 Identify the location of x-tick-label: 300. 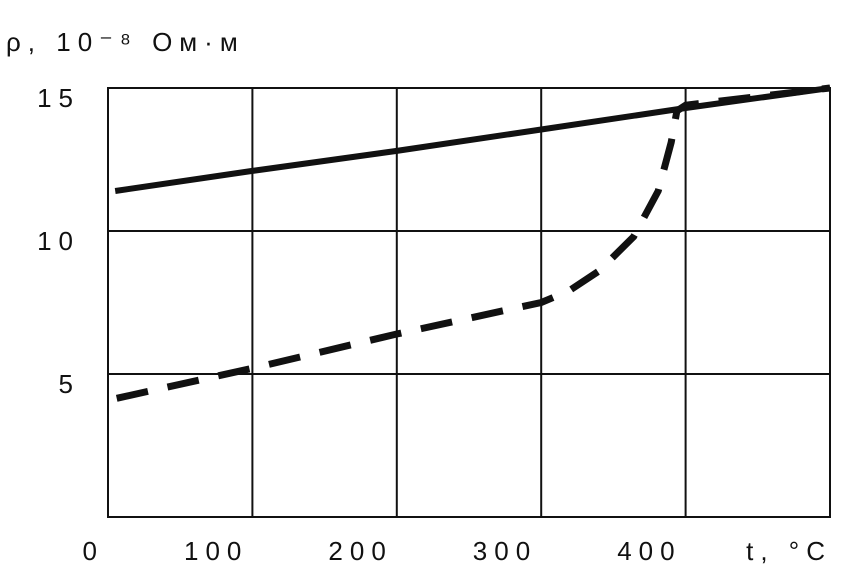
(505, 551).